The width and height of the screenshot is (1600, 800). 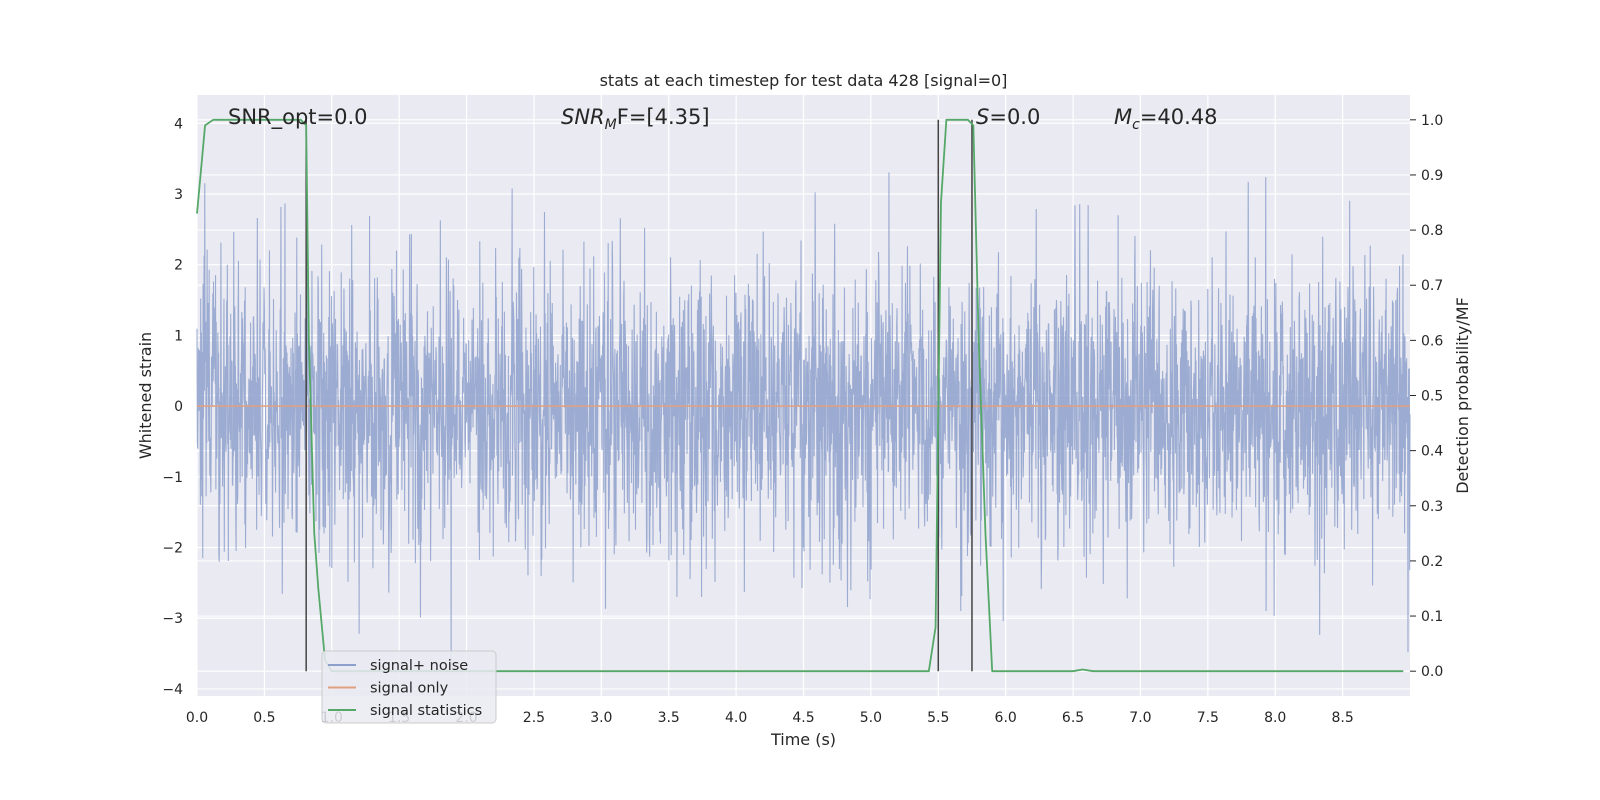 I want to click on x-tick-label: 3.0, so click(x=601, y=718).